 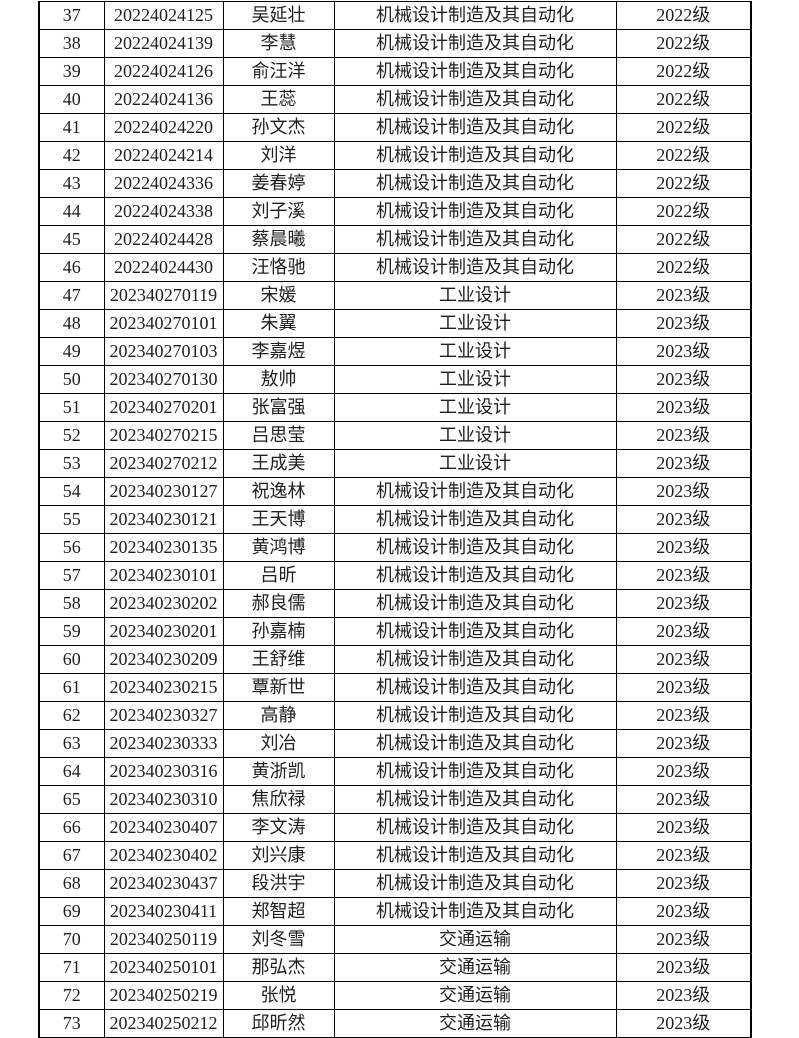 I want to click on cell-student_id: 202340270119, so click(x=163, y=295).